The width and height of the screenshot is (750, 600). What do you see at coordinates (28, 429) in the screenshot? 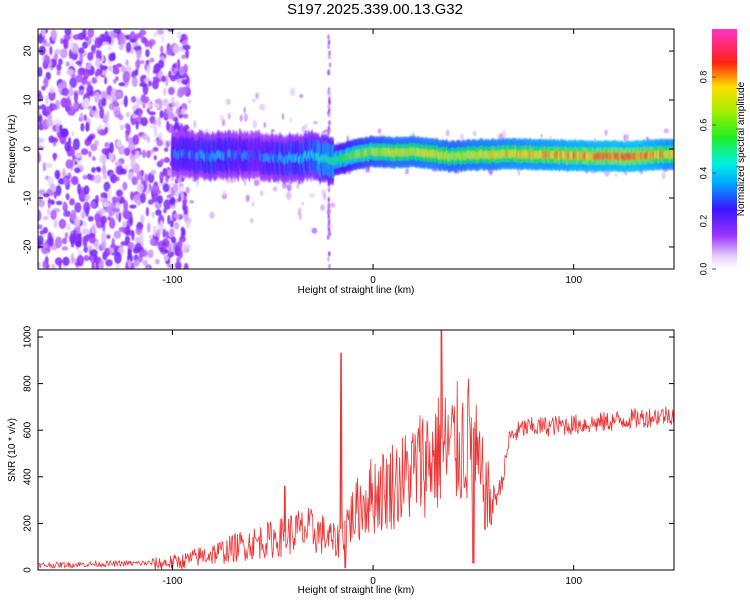
I see `y-tick-label: 600` at bounding box center [28, 429].